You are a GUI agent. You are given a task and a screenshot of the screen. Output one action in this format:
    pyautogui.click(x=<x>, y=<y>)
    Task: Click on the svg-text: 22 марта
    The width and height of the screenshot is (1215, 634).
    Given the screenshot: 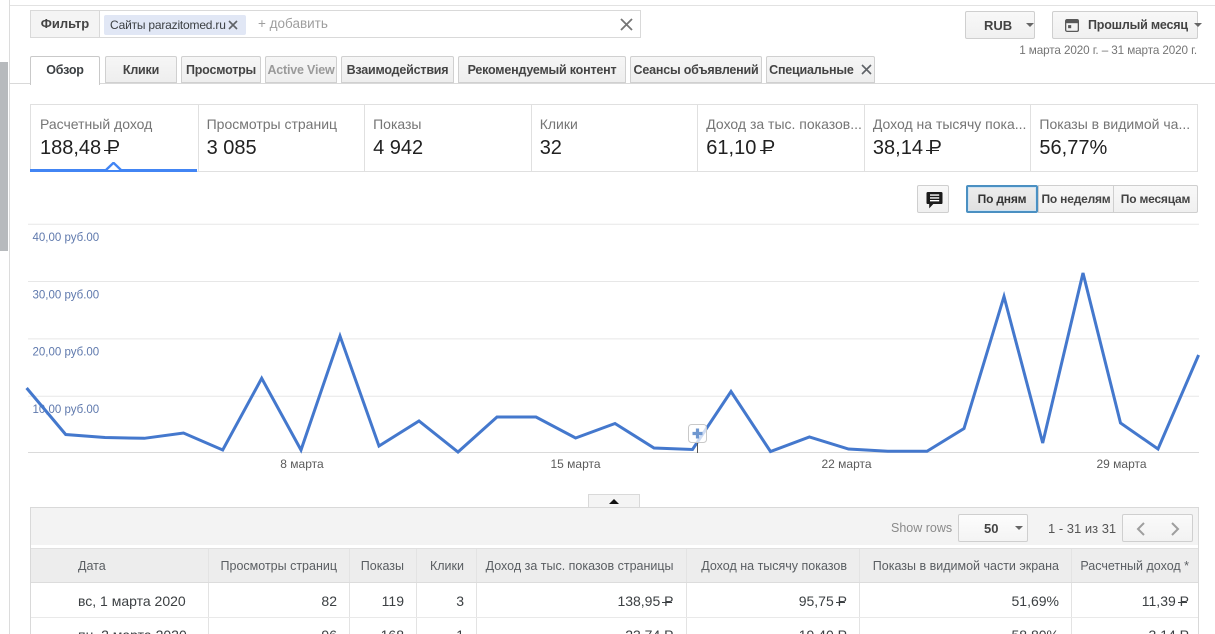 What is the action you would take?
    pyautogui.click(x=846, y=464)
    